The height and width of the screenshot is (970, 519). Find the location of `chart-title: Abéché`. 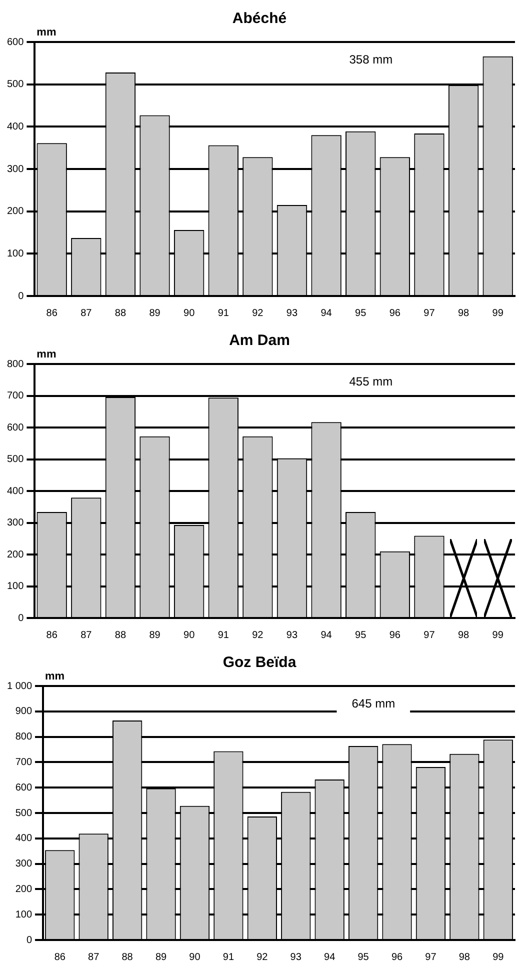

chart-title: Abéché is located at coordinates (259, 19).